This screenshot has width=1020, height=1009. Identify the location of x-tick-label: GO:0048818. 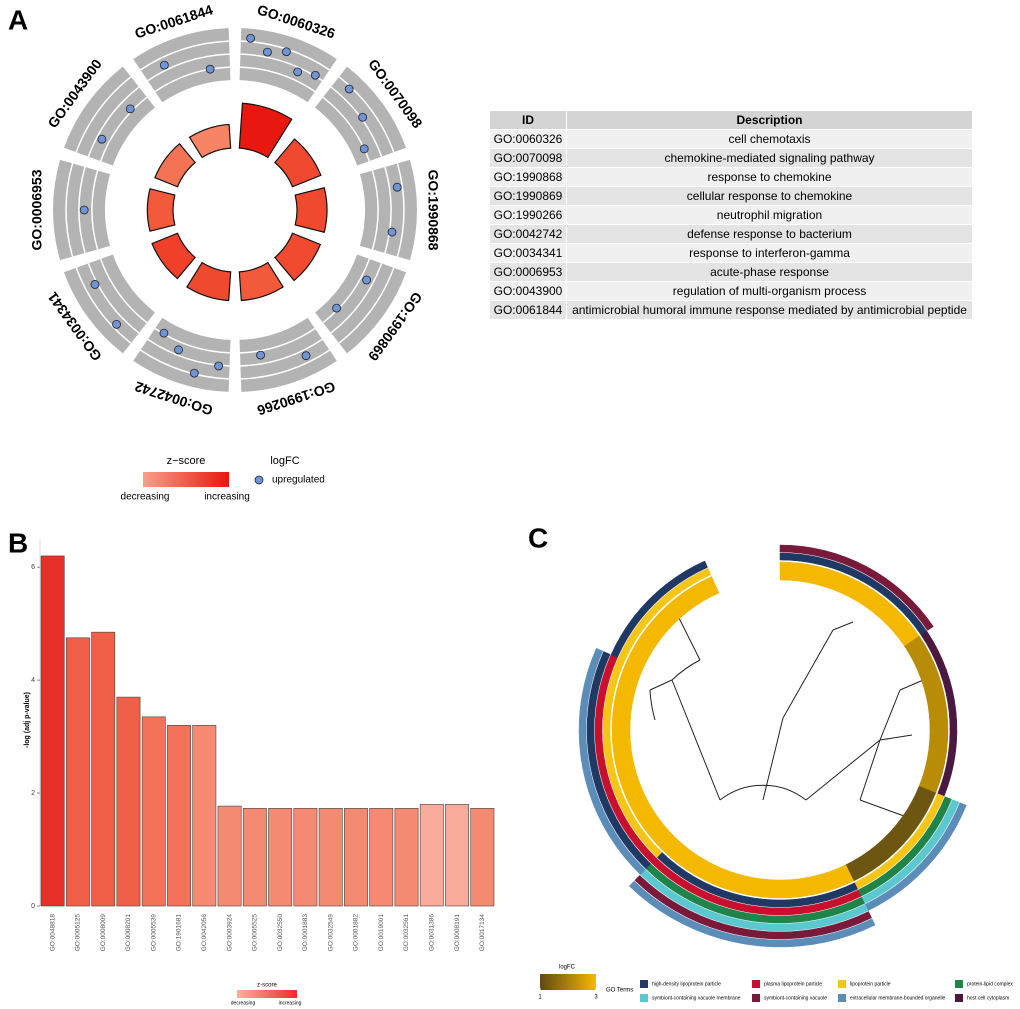
(52, 933).